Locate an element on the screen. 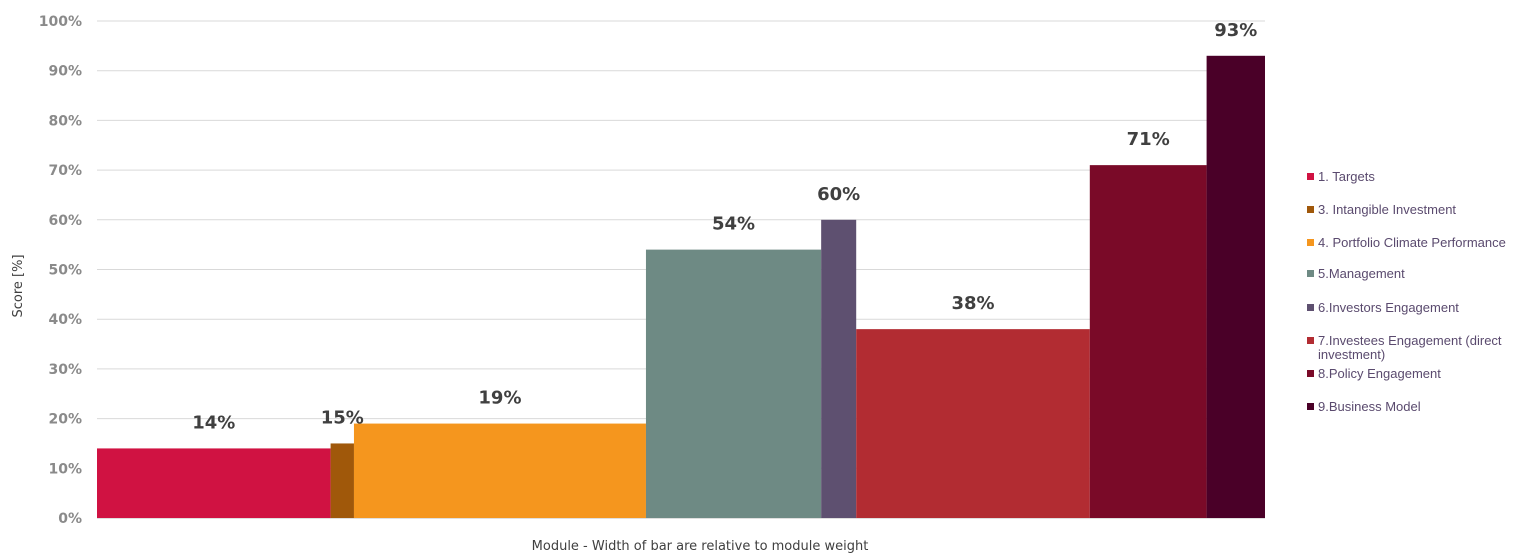 This screenshot has height=553, width=1538. data-label: 15% is located at coordinates (342, 417).